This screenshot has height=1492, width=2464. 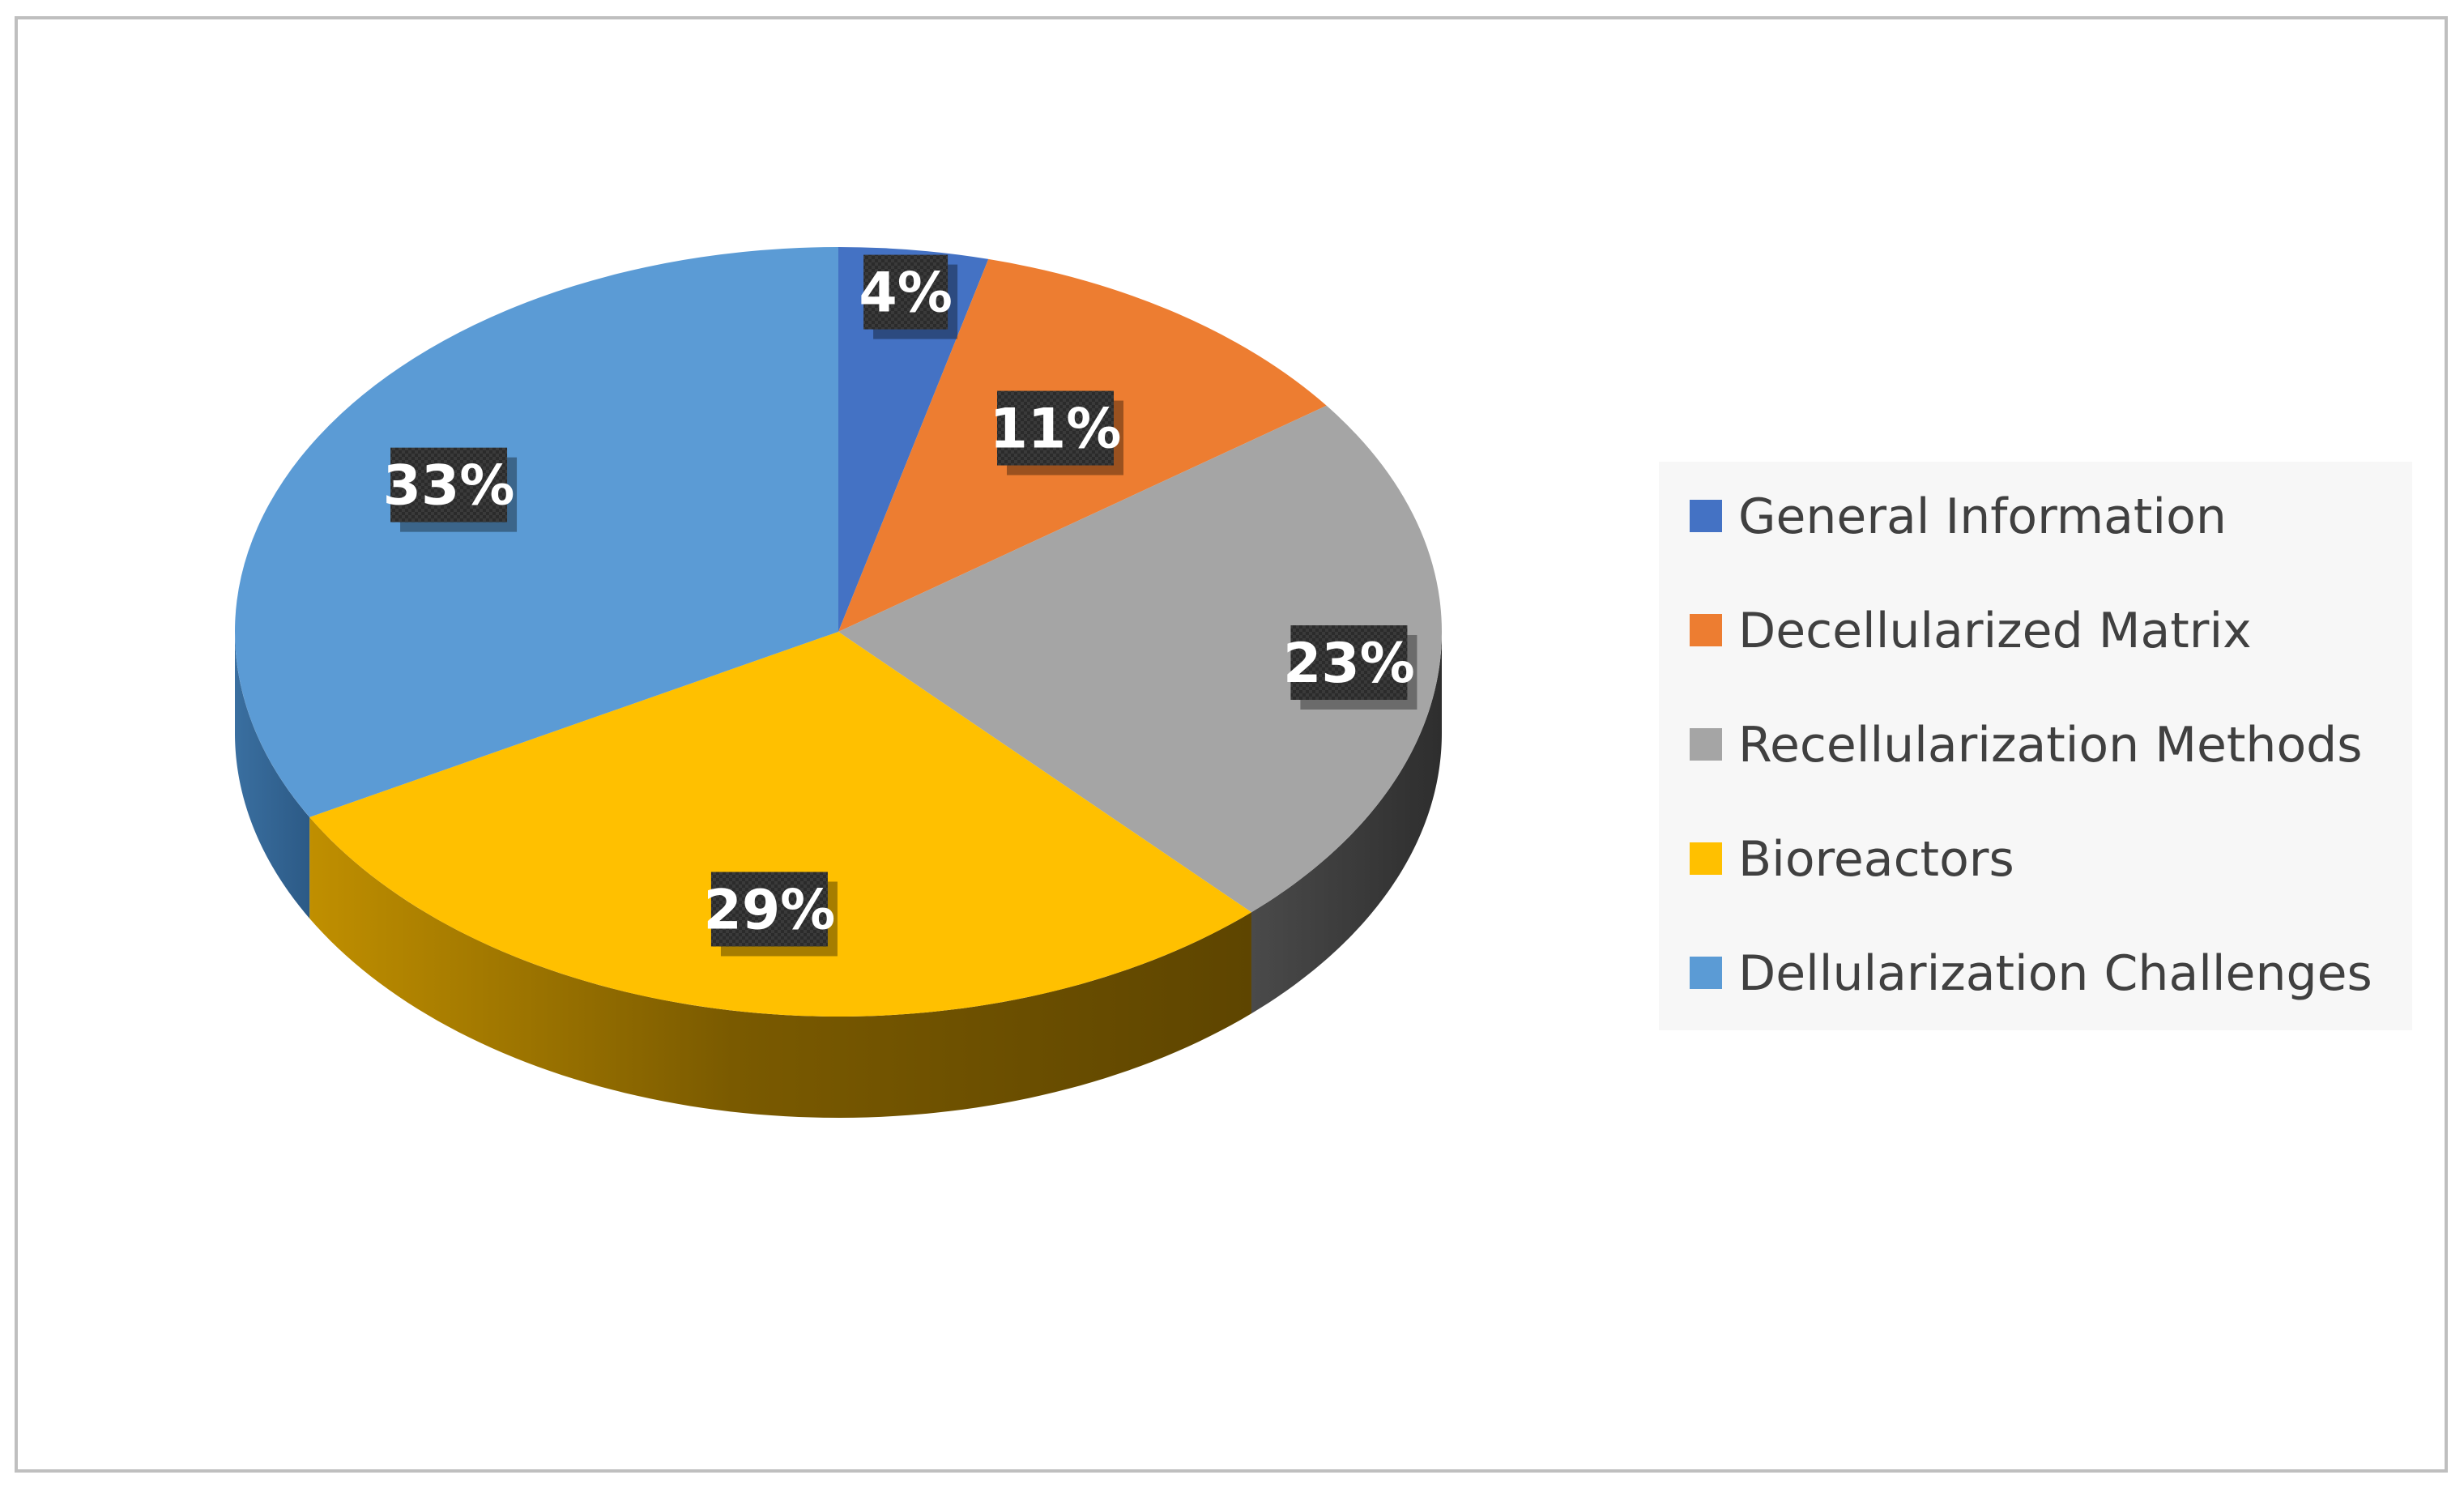 I want to click on legend-item-decellularized-matrix: Decellularized Matrix, so click(x=1971, y=631).